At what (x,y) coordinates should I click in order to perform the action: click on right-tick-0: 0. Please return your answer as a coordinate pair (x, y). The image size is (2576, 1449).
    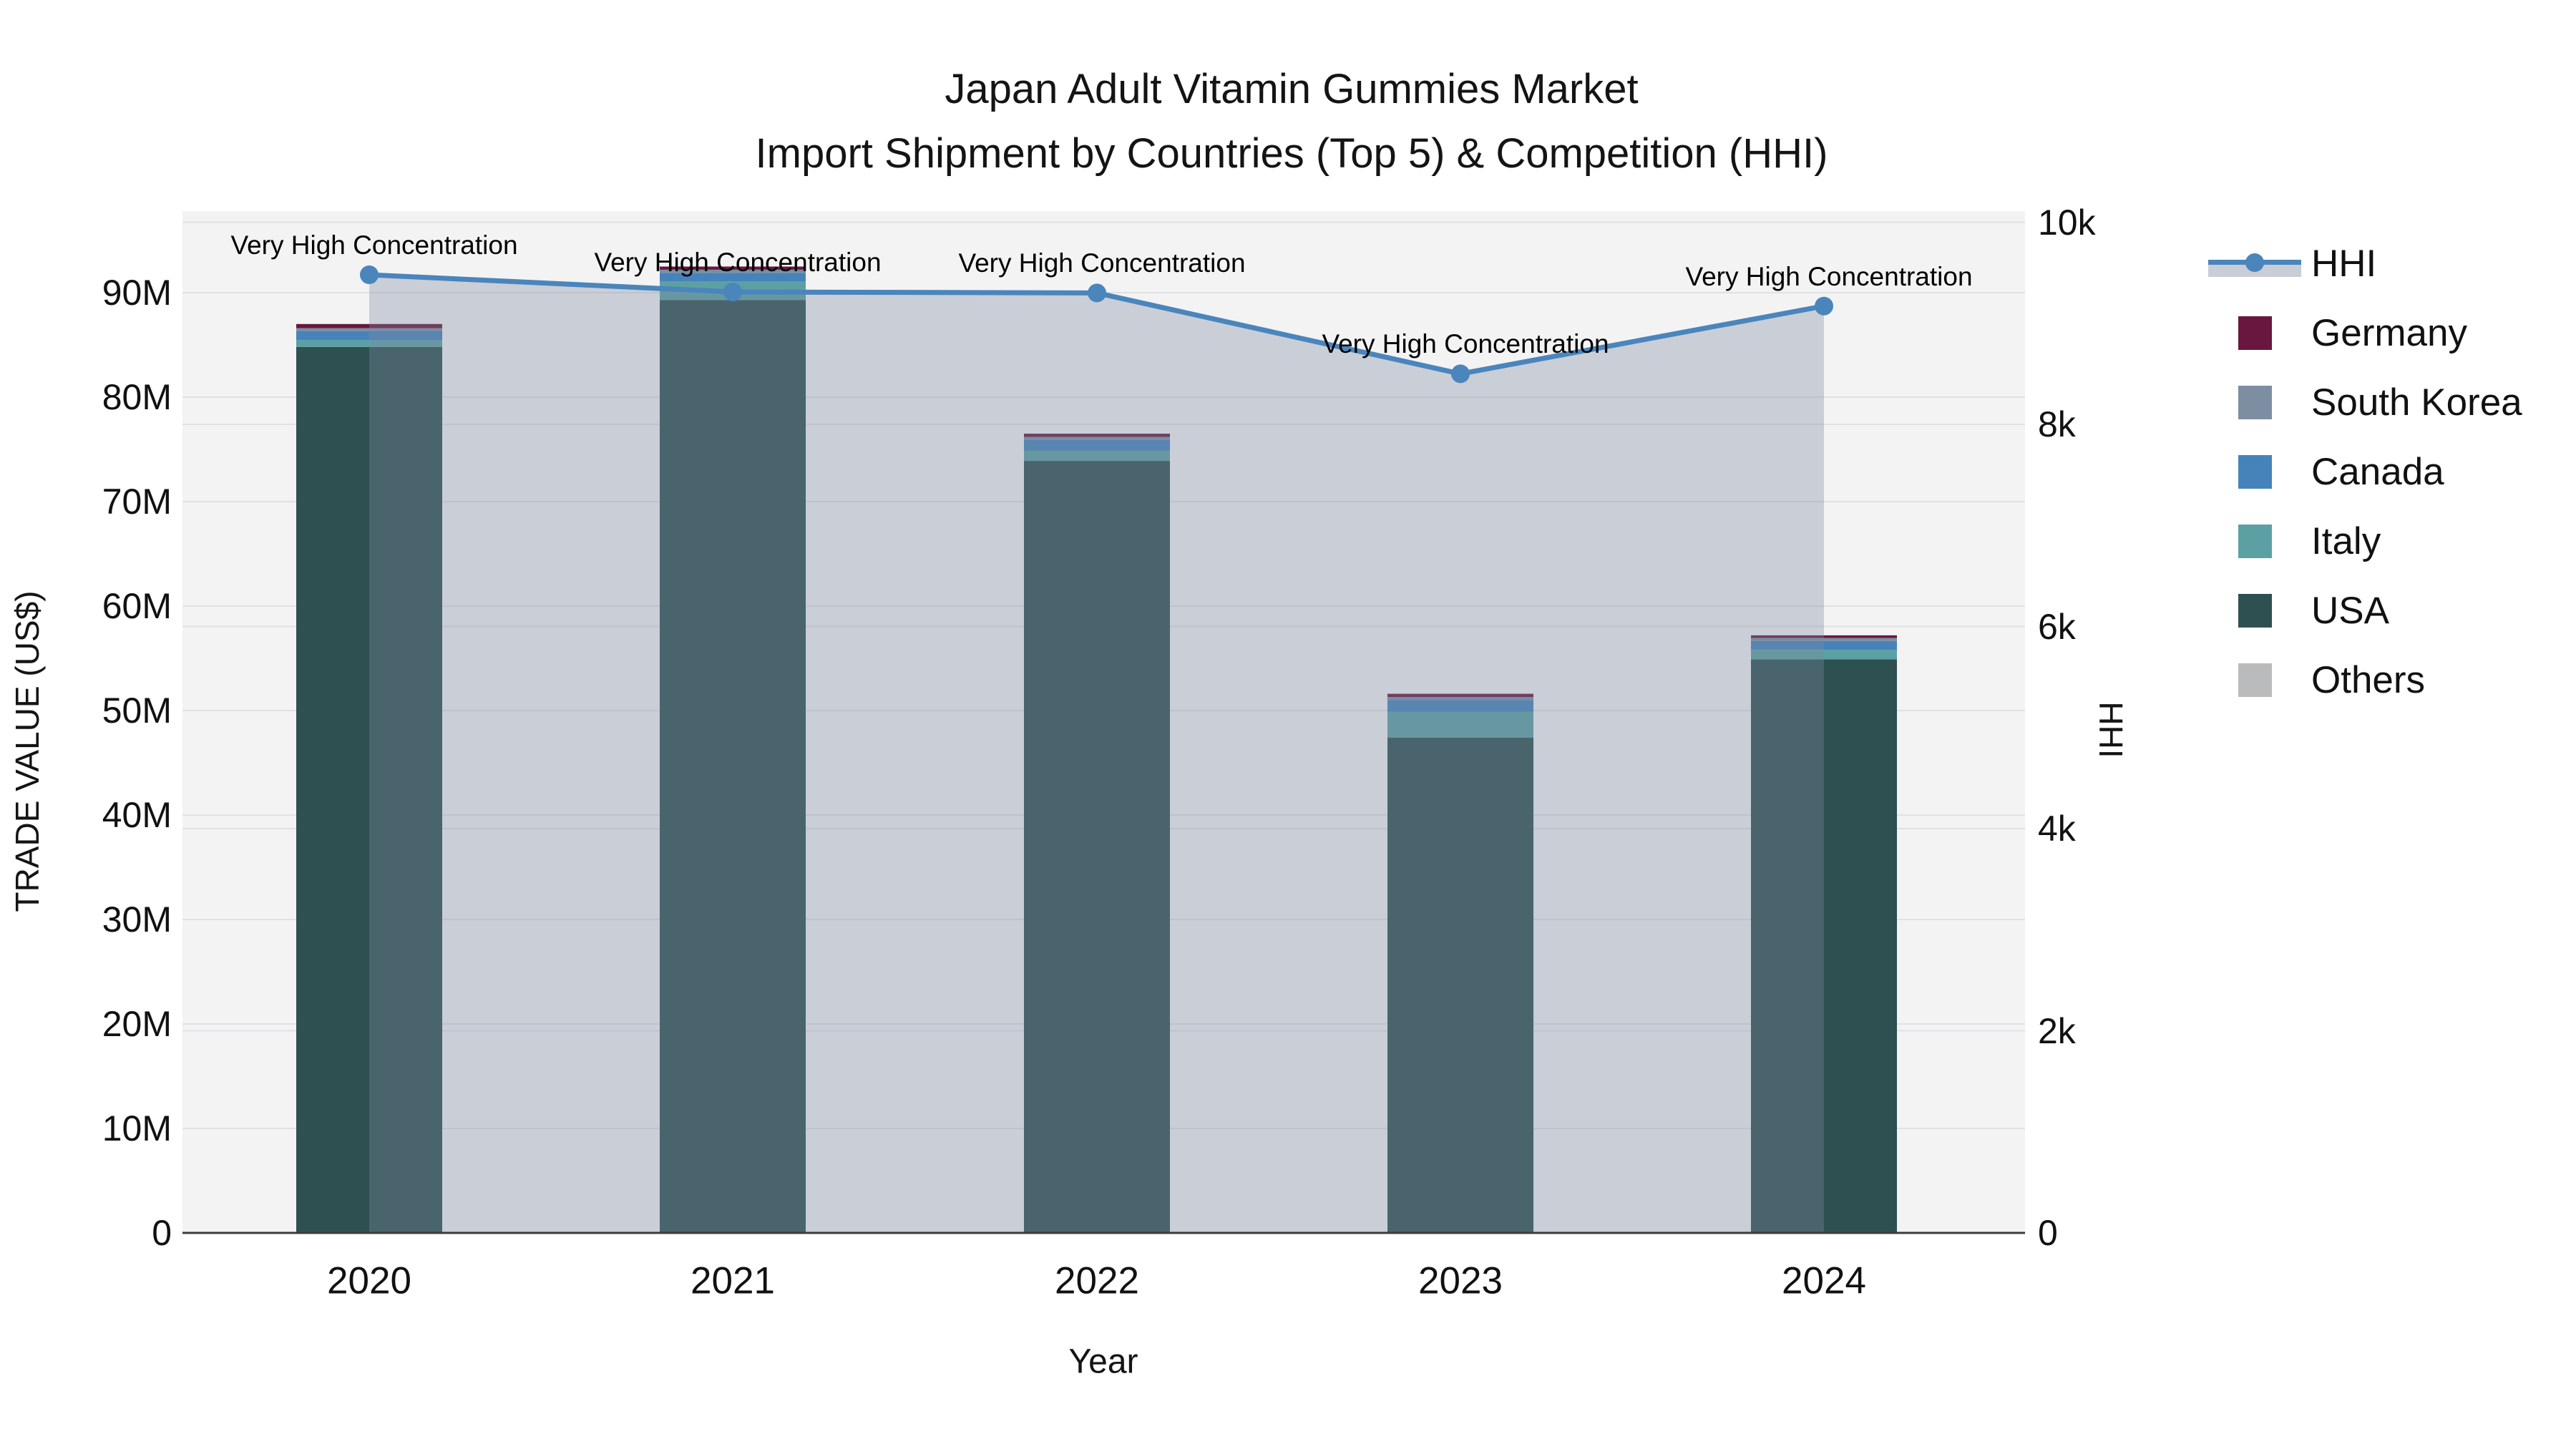
    Looking at the image, I should click on (2048, 1233).